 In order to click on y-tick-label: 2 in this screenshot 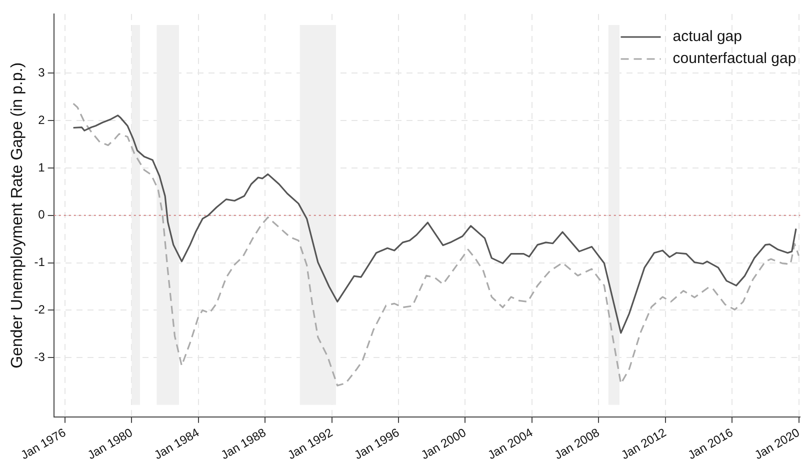, I will do `click(42, 119)`.